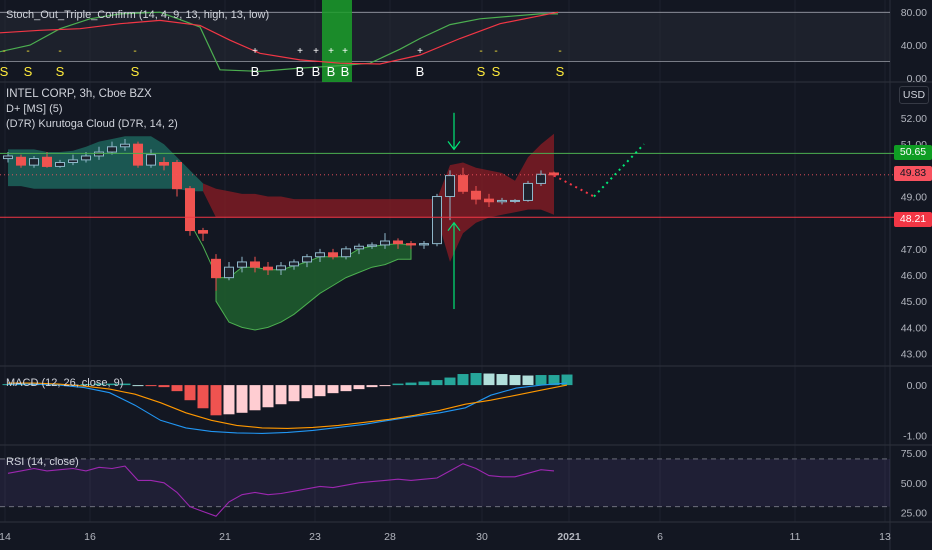  Describe the element at coordinates (914, 454) in the screenshot. I see `rsi-axis-tick: 75.00` at that location.